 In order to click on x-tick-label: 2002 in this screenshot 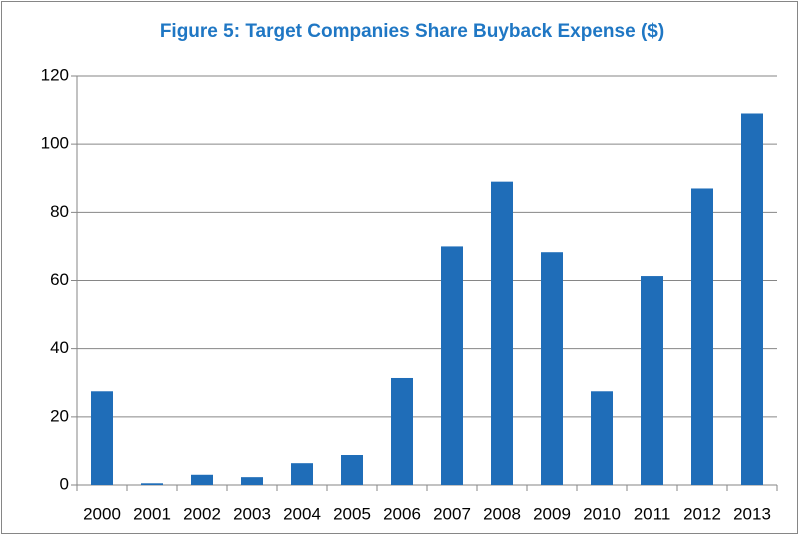, I will do `click(202, 513)`.